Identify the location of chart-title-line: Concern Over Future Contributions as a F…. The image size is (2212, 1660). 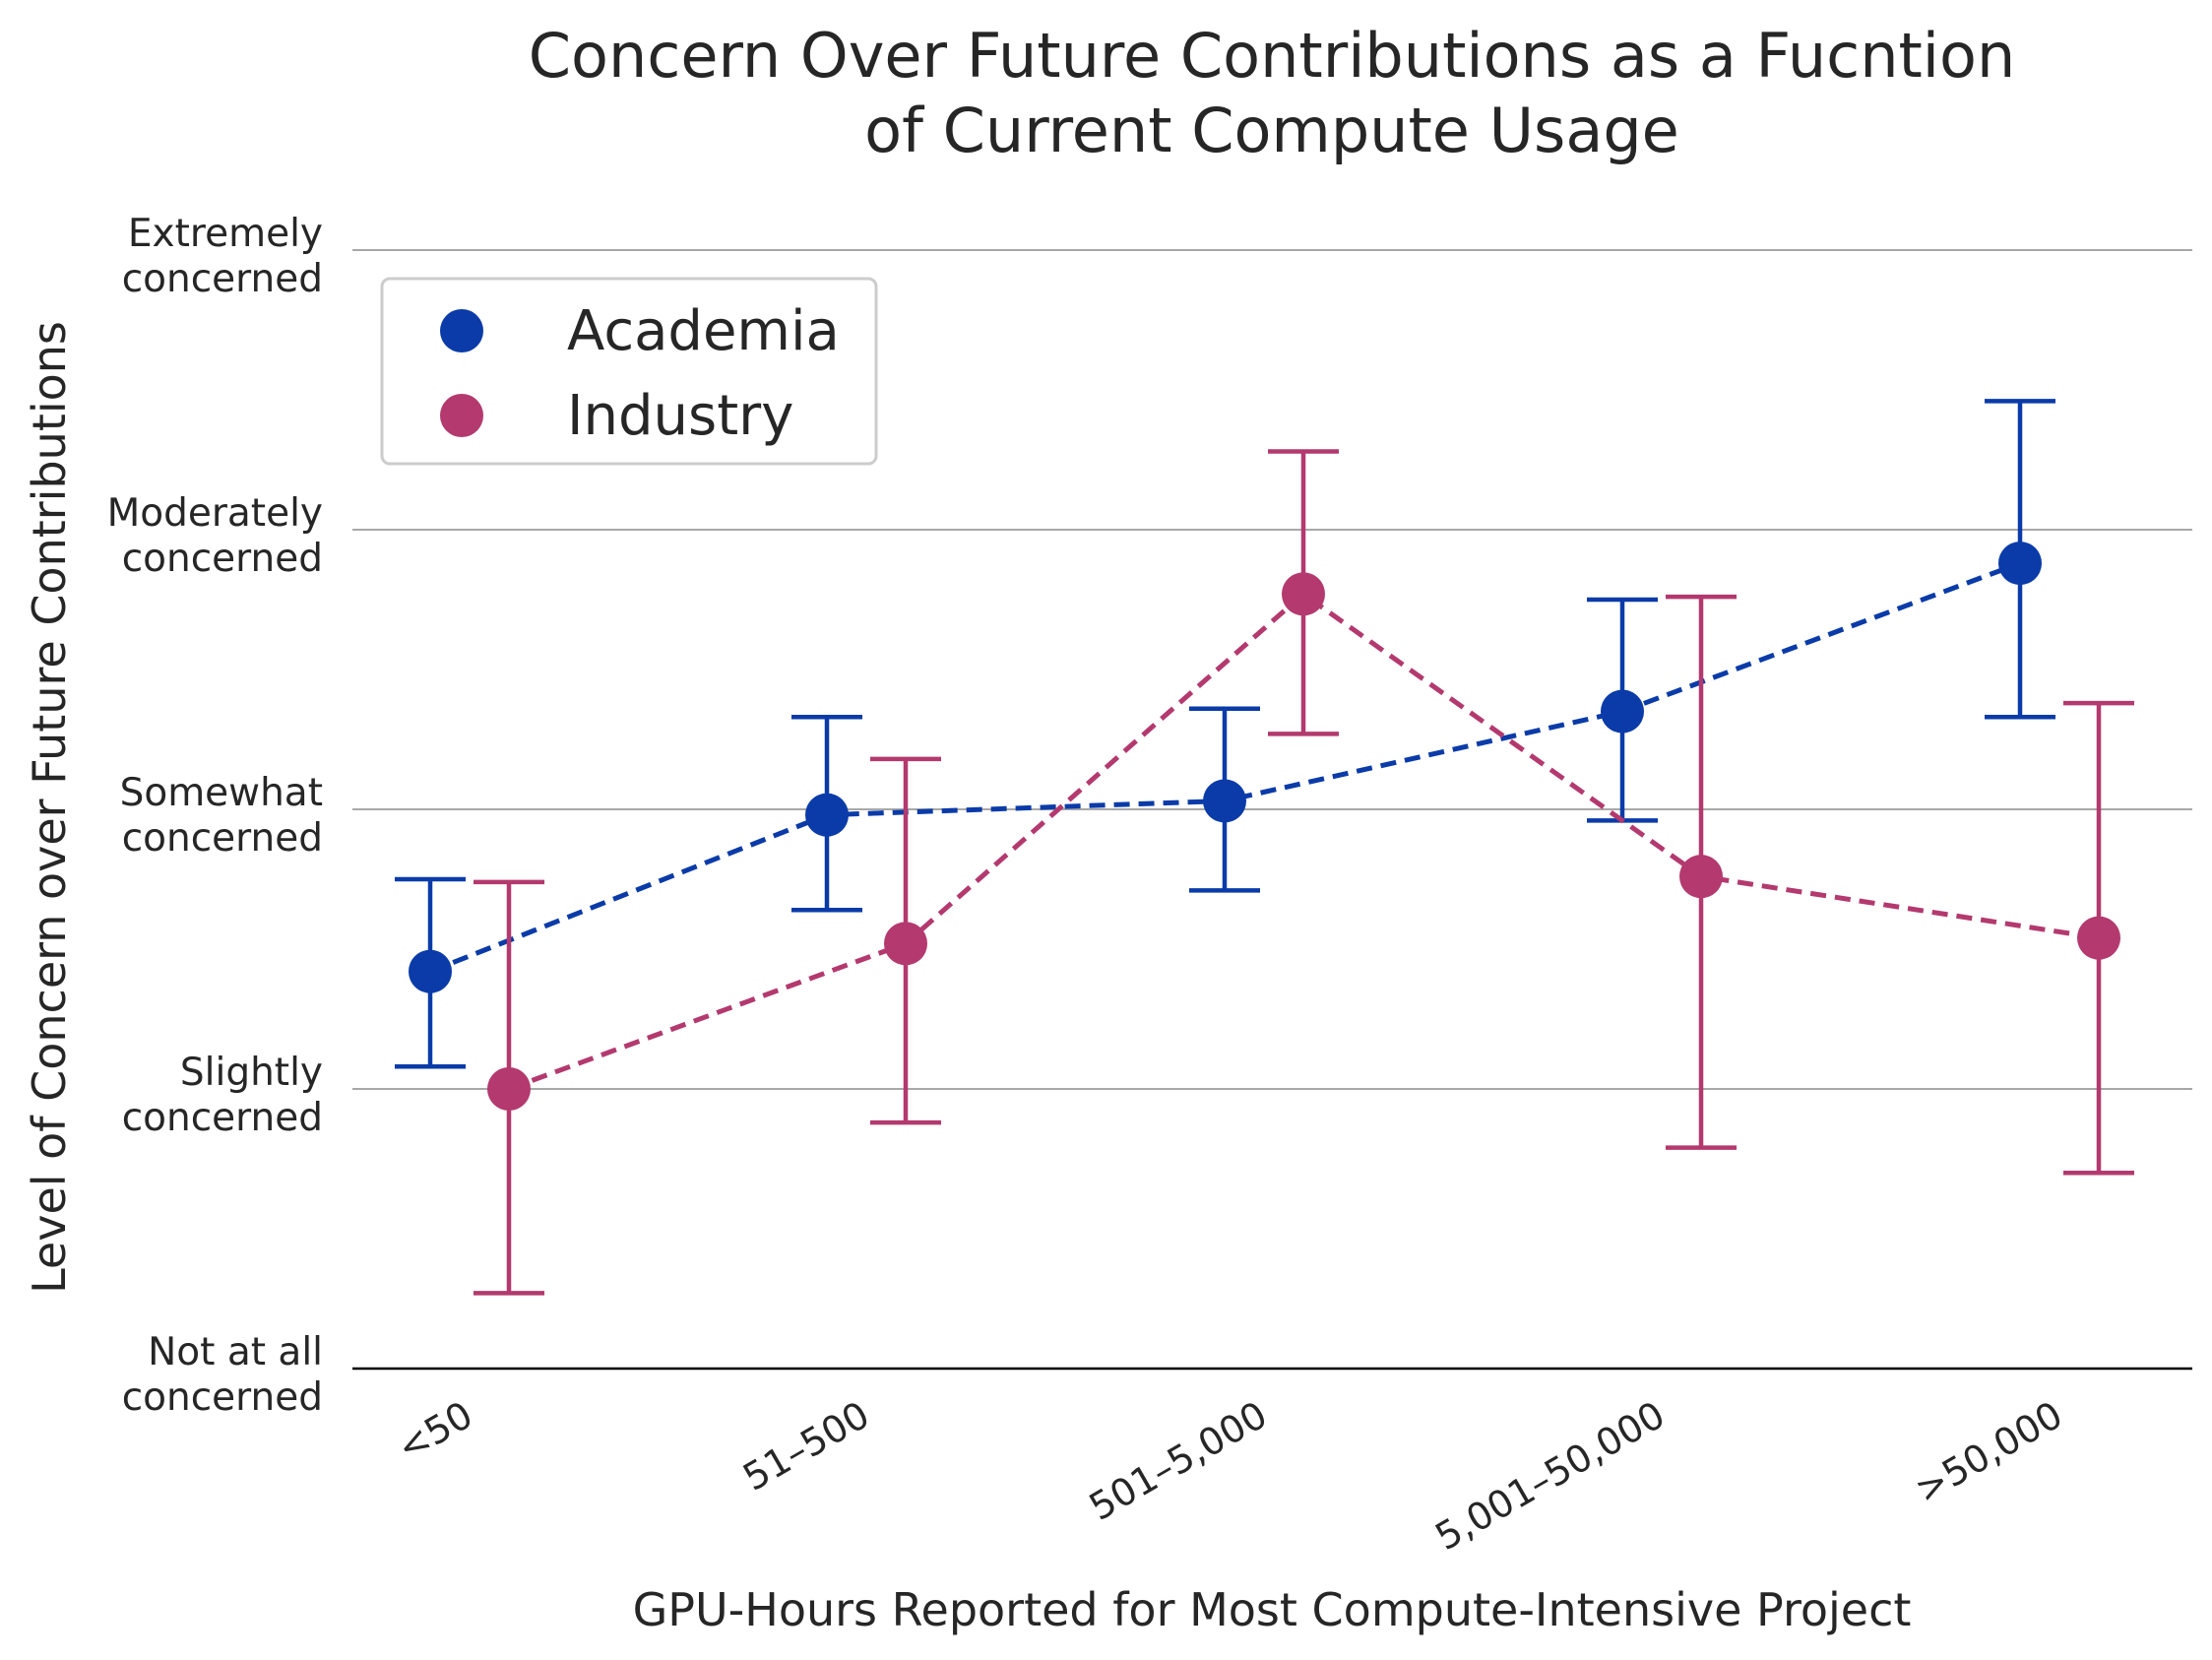
(1273, 56).